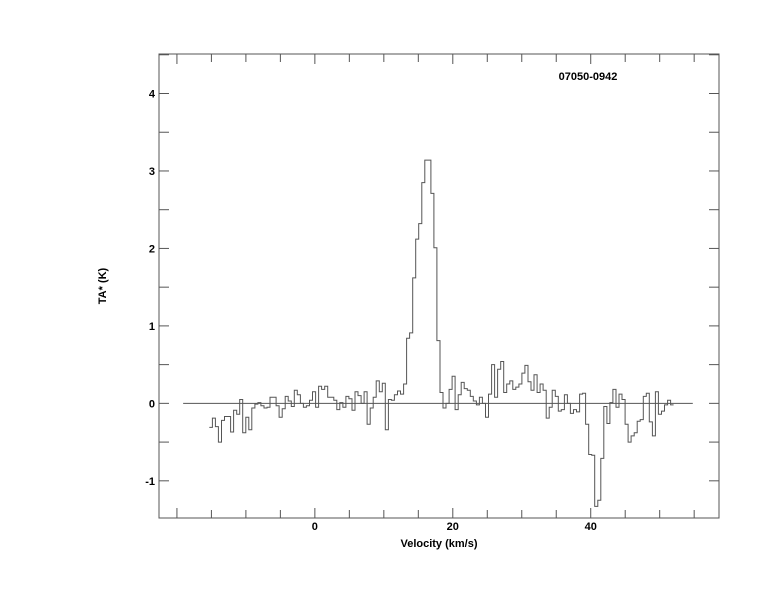 This screenshot has height=612, width=774. Describe the element at coordinates (588, 77) in the screenshot. I see `chart-title: 07050-0942` at that location.